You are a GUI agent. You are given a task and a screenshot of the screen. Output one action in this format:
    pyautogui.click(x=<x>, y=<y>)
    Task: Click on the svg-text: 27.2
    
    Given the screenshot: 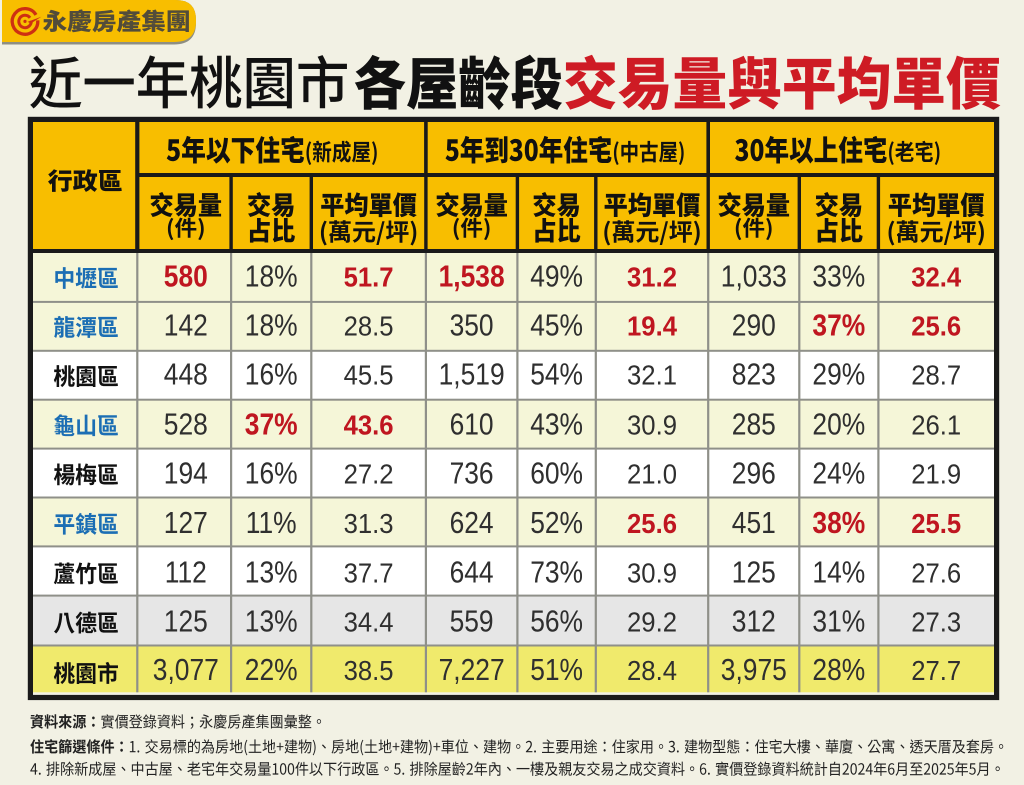 What is the action you would take?
    pyautogui.click(x=369, y=473)
    